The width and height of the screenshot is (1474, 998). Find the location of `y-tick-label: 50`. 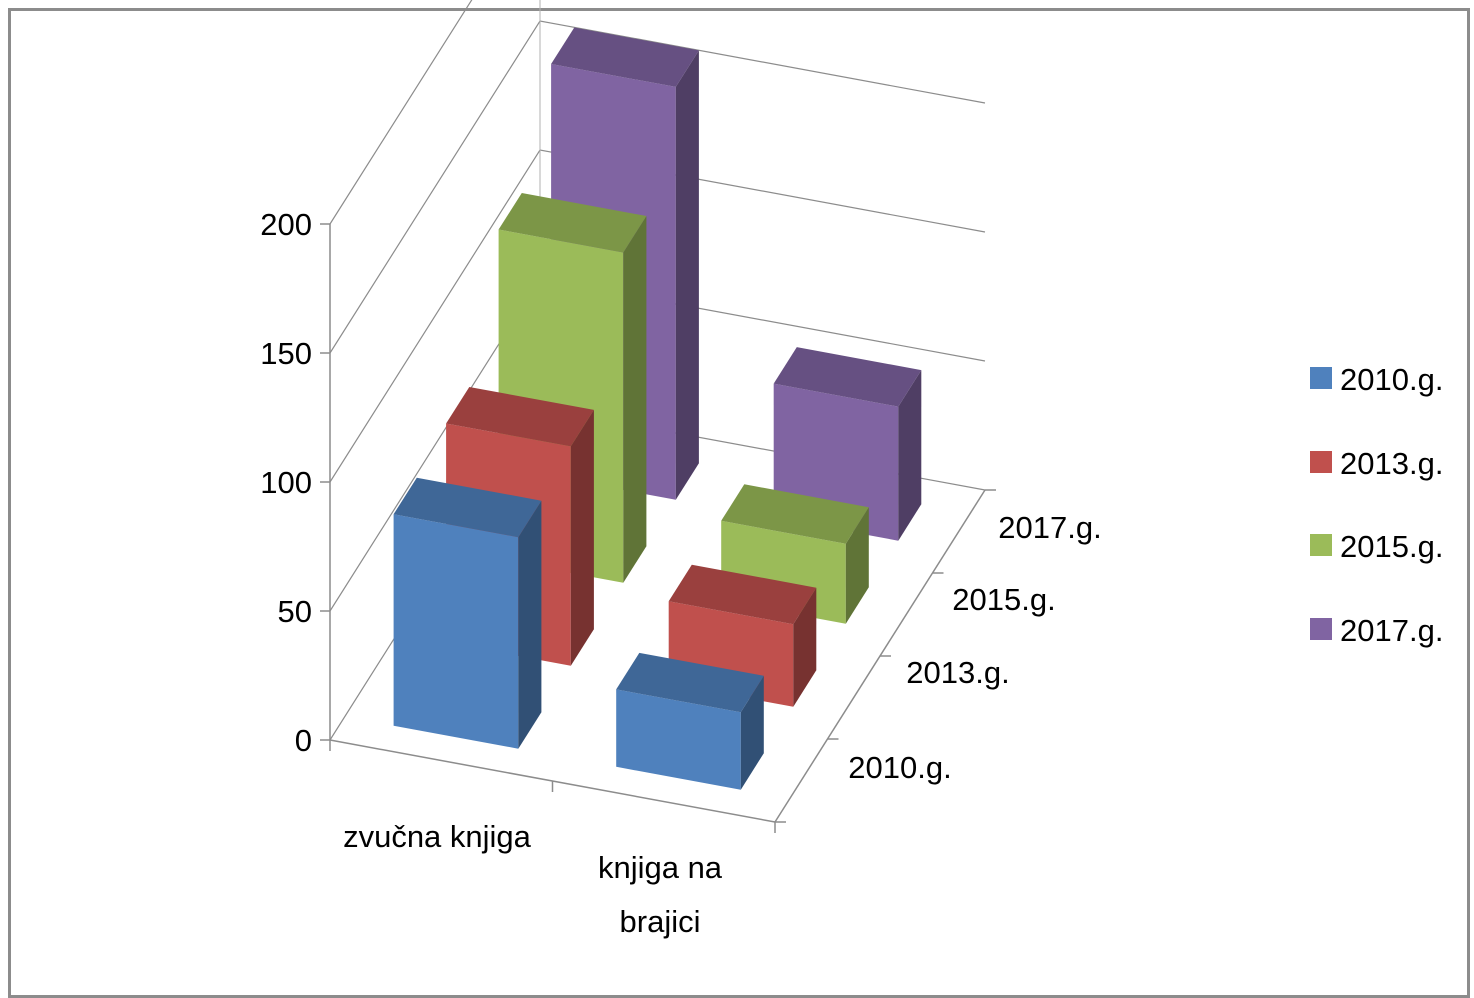

y-tick-label: 50 is located at coordinates (295, 611).